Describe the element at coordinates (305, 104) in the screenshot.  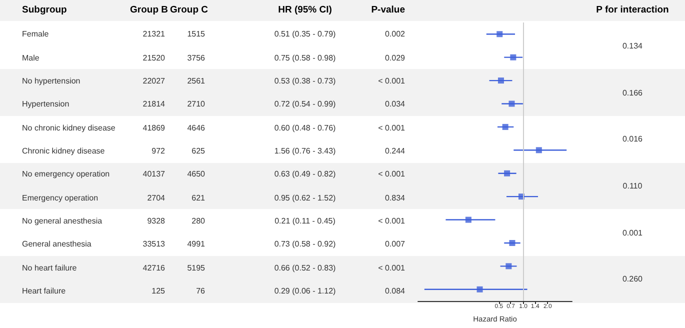
I see `text: 0.72 (0.54 - 0.99)` at that location.